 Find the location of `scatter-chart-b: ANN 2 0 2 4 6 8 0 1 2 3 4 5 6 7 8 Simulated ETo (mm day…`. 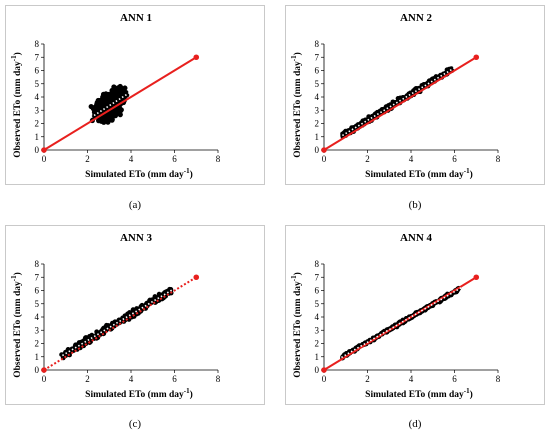

scatter-chart-b: ANN 2 0 2 4 6 8 0 1 2 3 4 5 6 7 8 Simulated ETo (mm day… is located at coordinates (395, 96).